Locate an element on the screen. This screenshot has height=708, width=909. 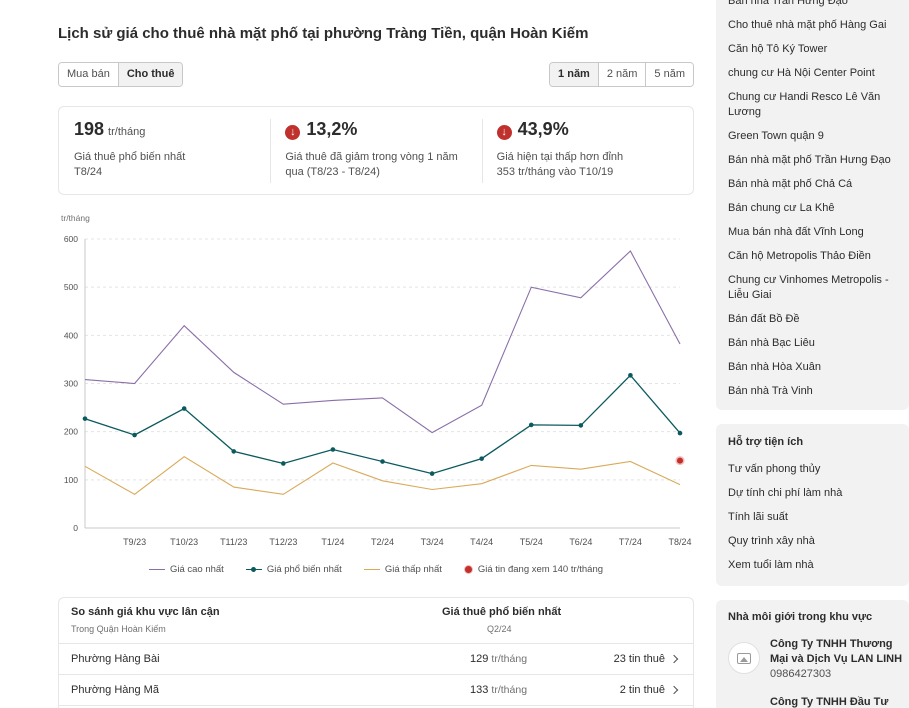
deal-type-toggle: Mua bán Cho thuê is located at coordinates (121, 74).